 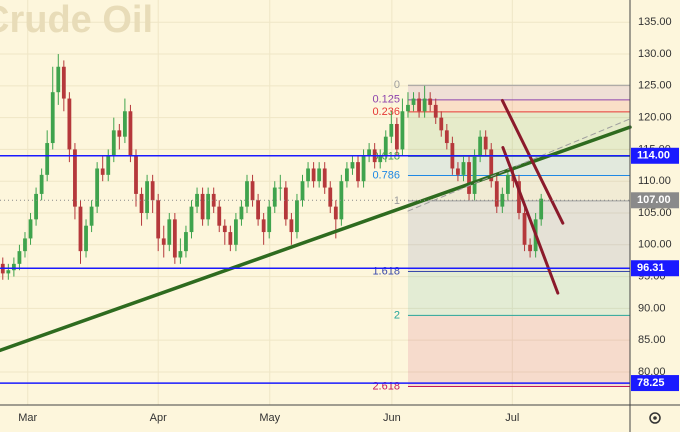 I want to click on y-tick-label: 135.00, so click(x=655, y=22).